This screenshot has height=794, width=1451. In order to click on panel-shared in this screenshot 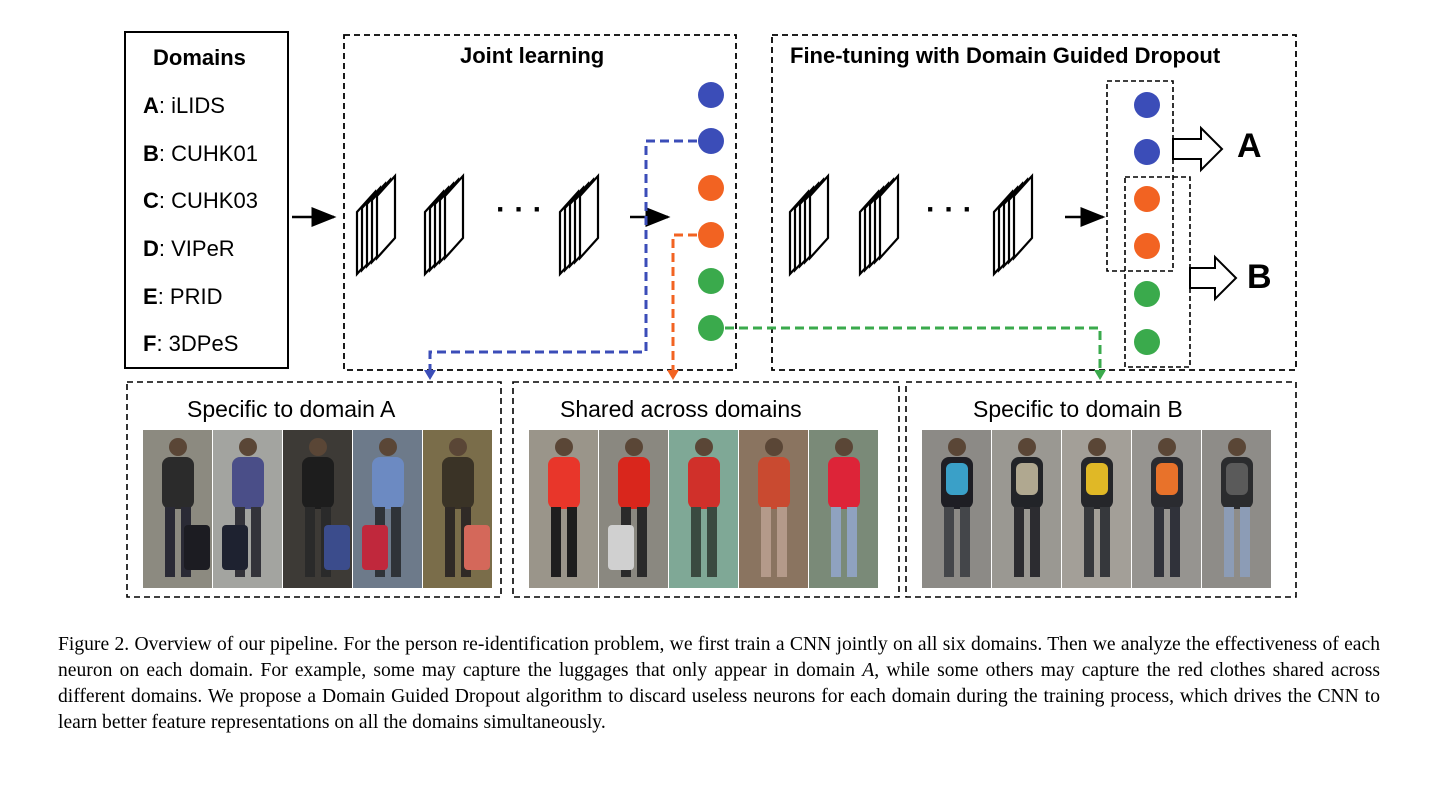, I will do `click(706, 489)`.